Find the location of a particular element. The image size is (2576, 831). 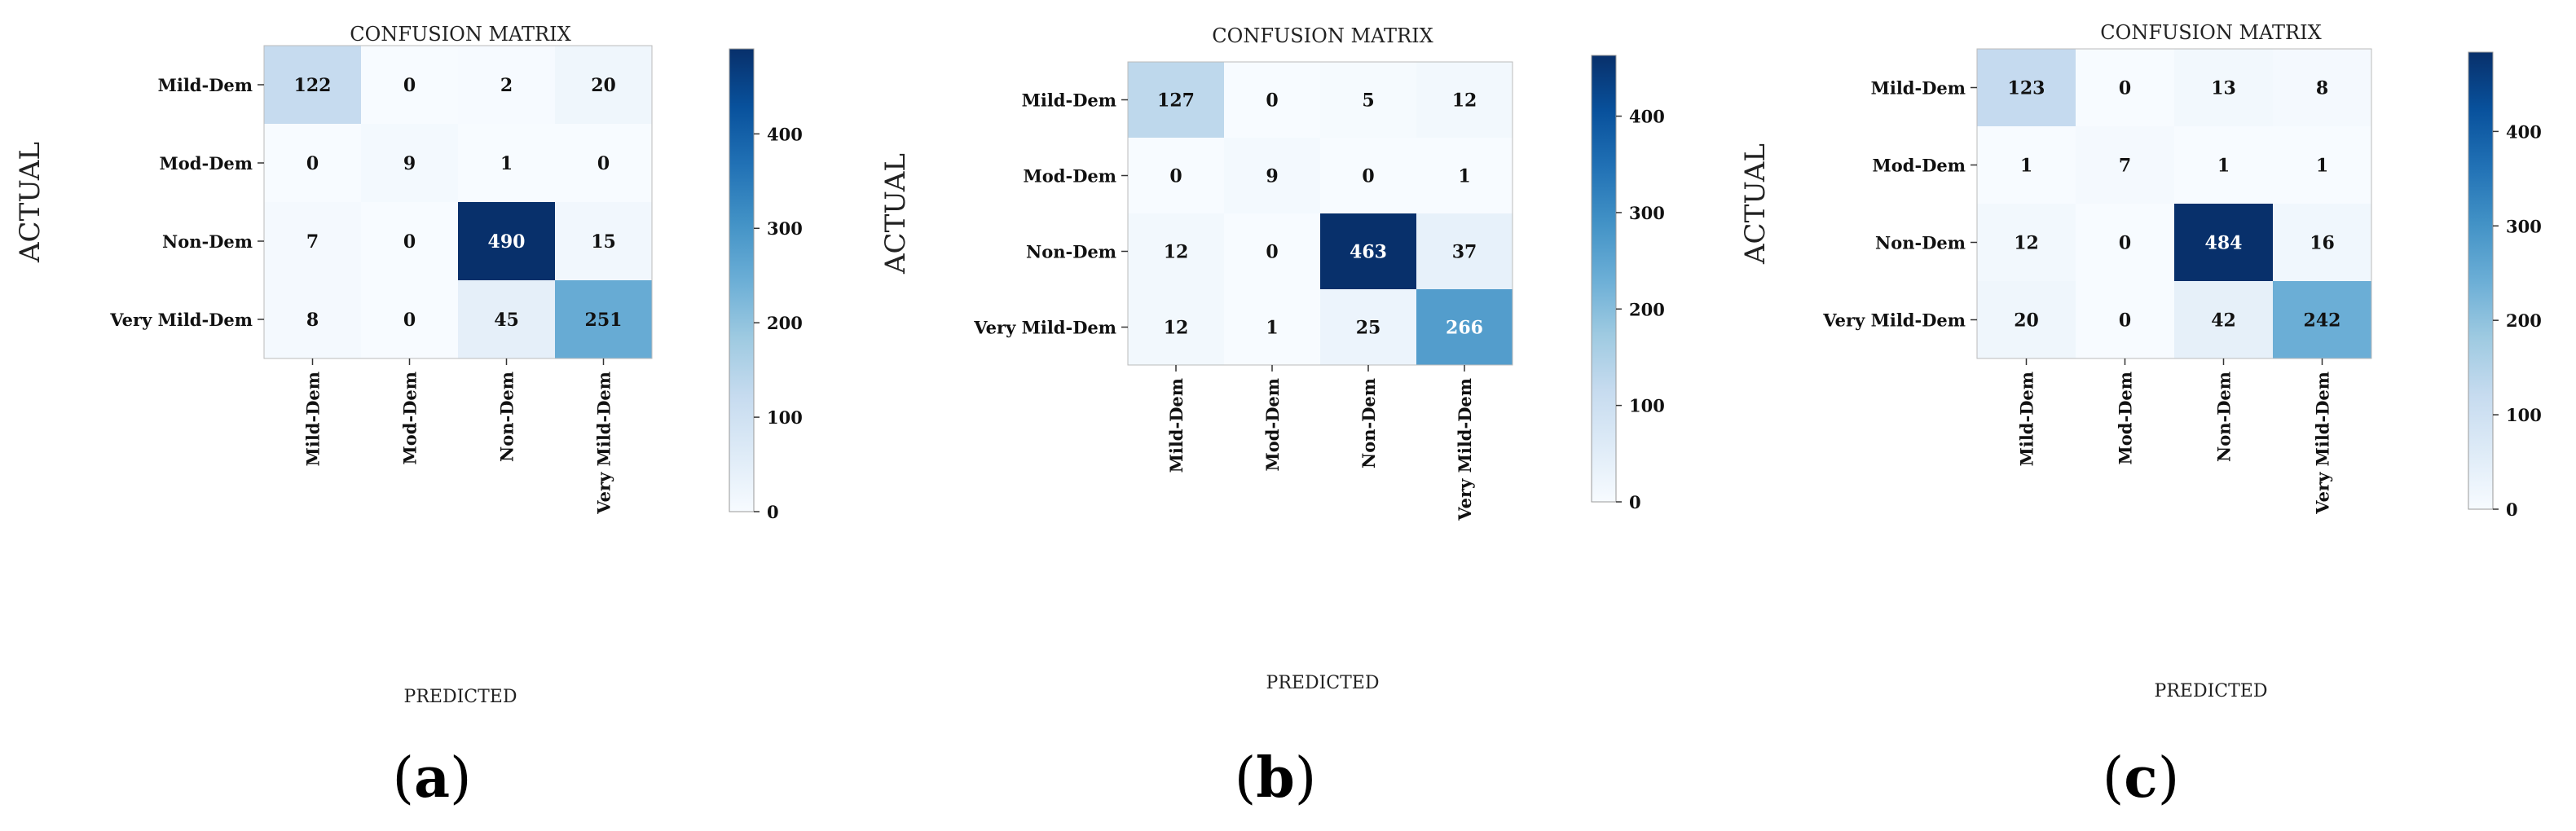

cell-value-label: 16 is located at coordinates (2323, 243).